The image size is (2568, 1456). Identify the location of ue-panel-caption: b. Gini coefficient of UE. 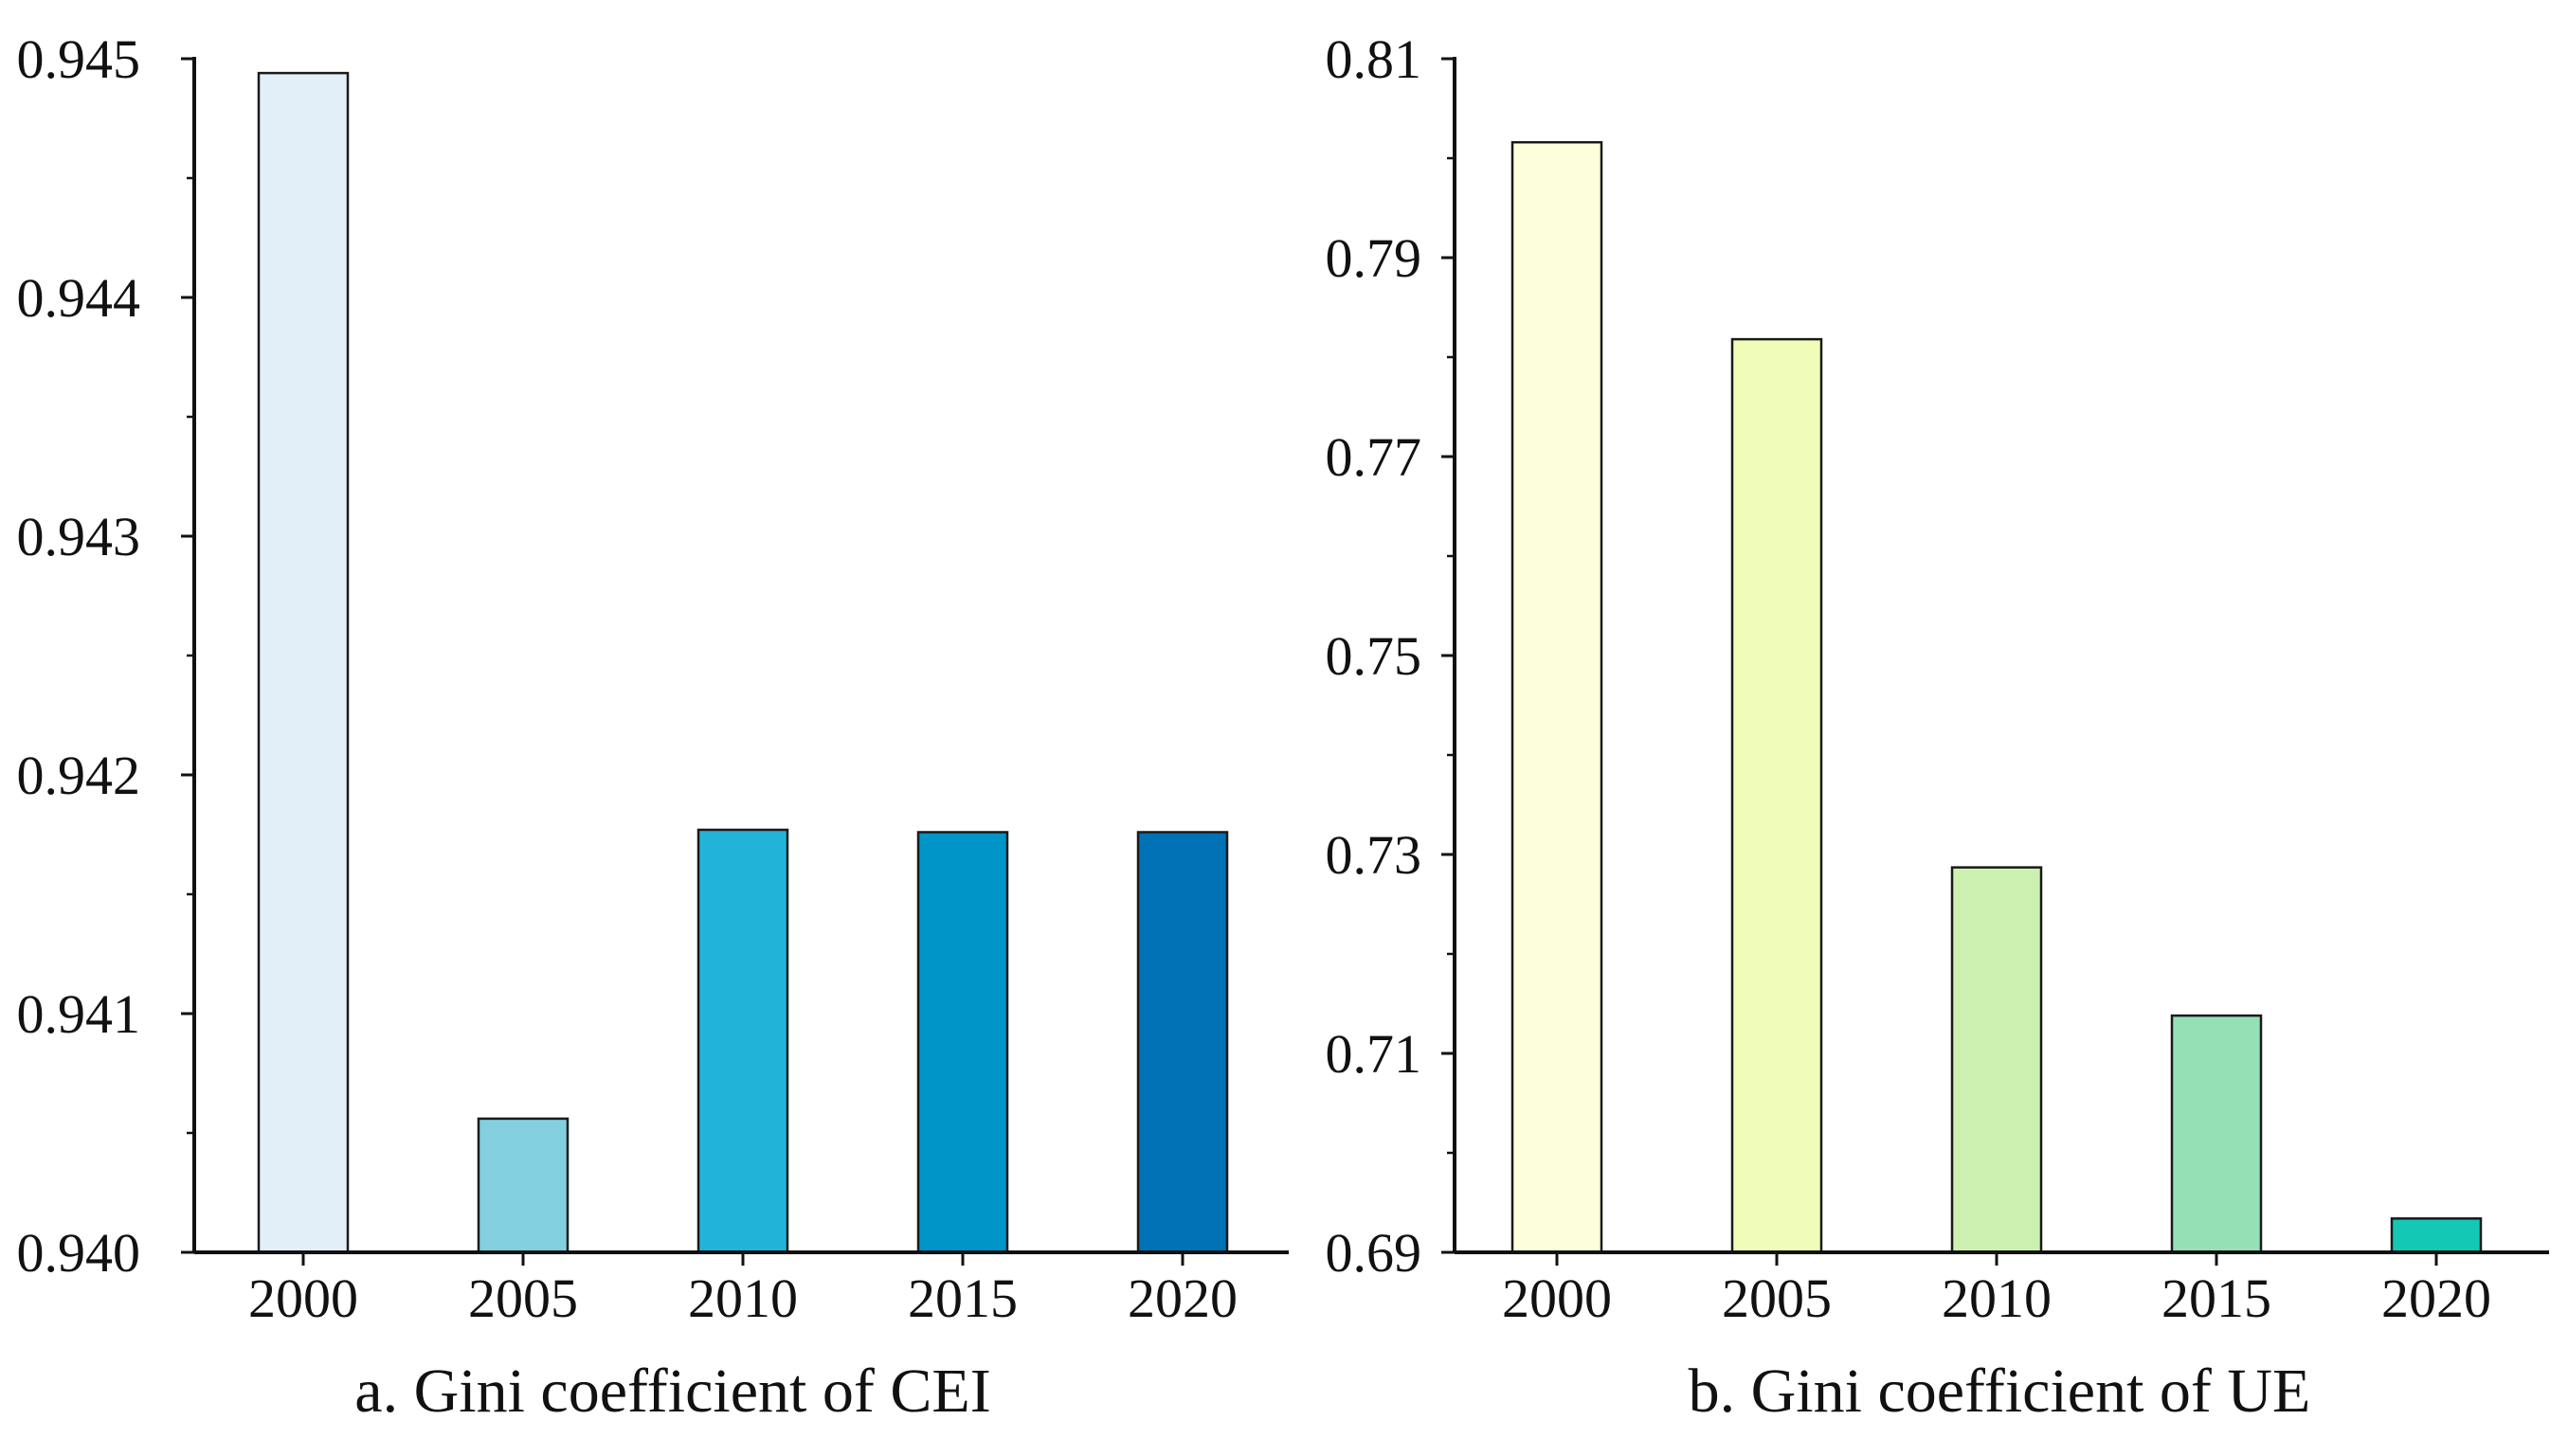
(2000, 1392).